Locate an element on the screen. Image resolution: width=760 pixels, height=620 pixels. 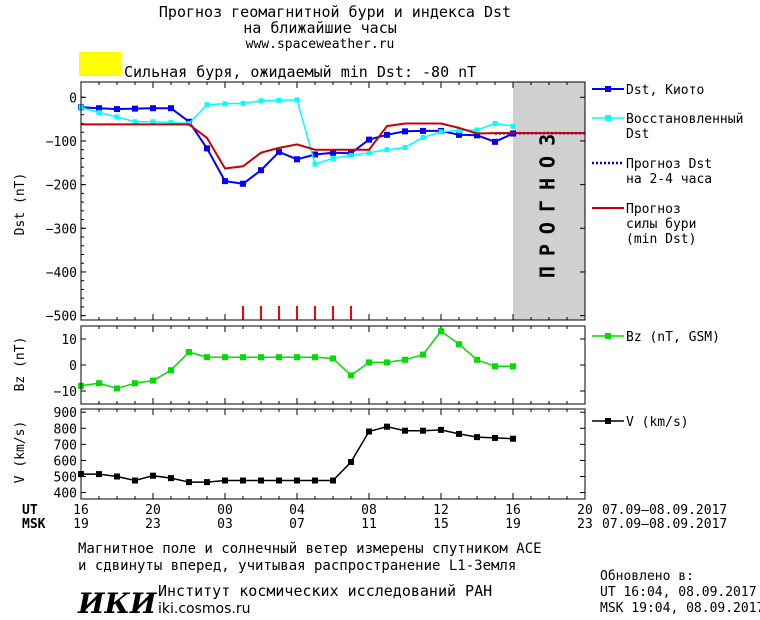
footer-updated-ut: UT 16:04, 08.09.2017 is located at coordinates (678, 592).